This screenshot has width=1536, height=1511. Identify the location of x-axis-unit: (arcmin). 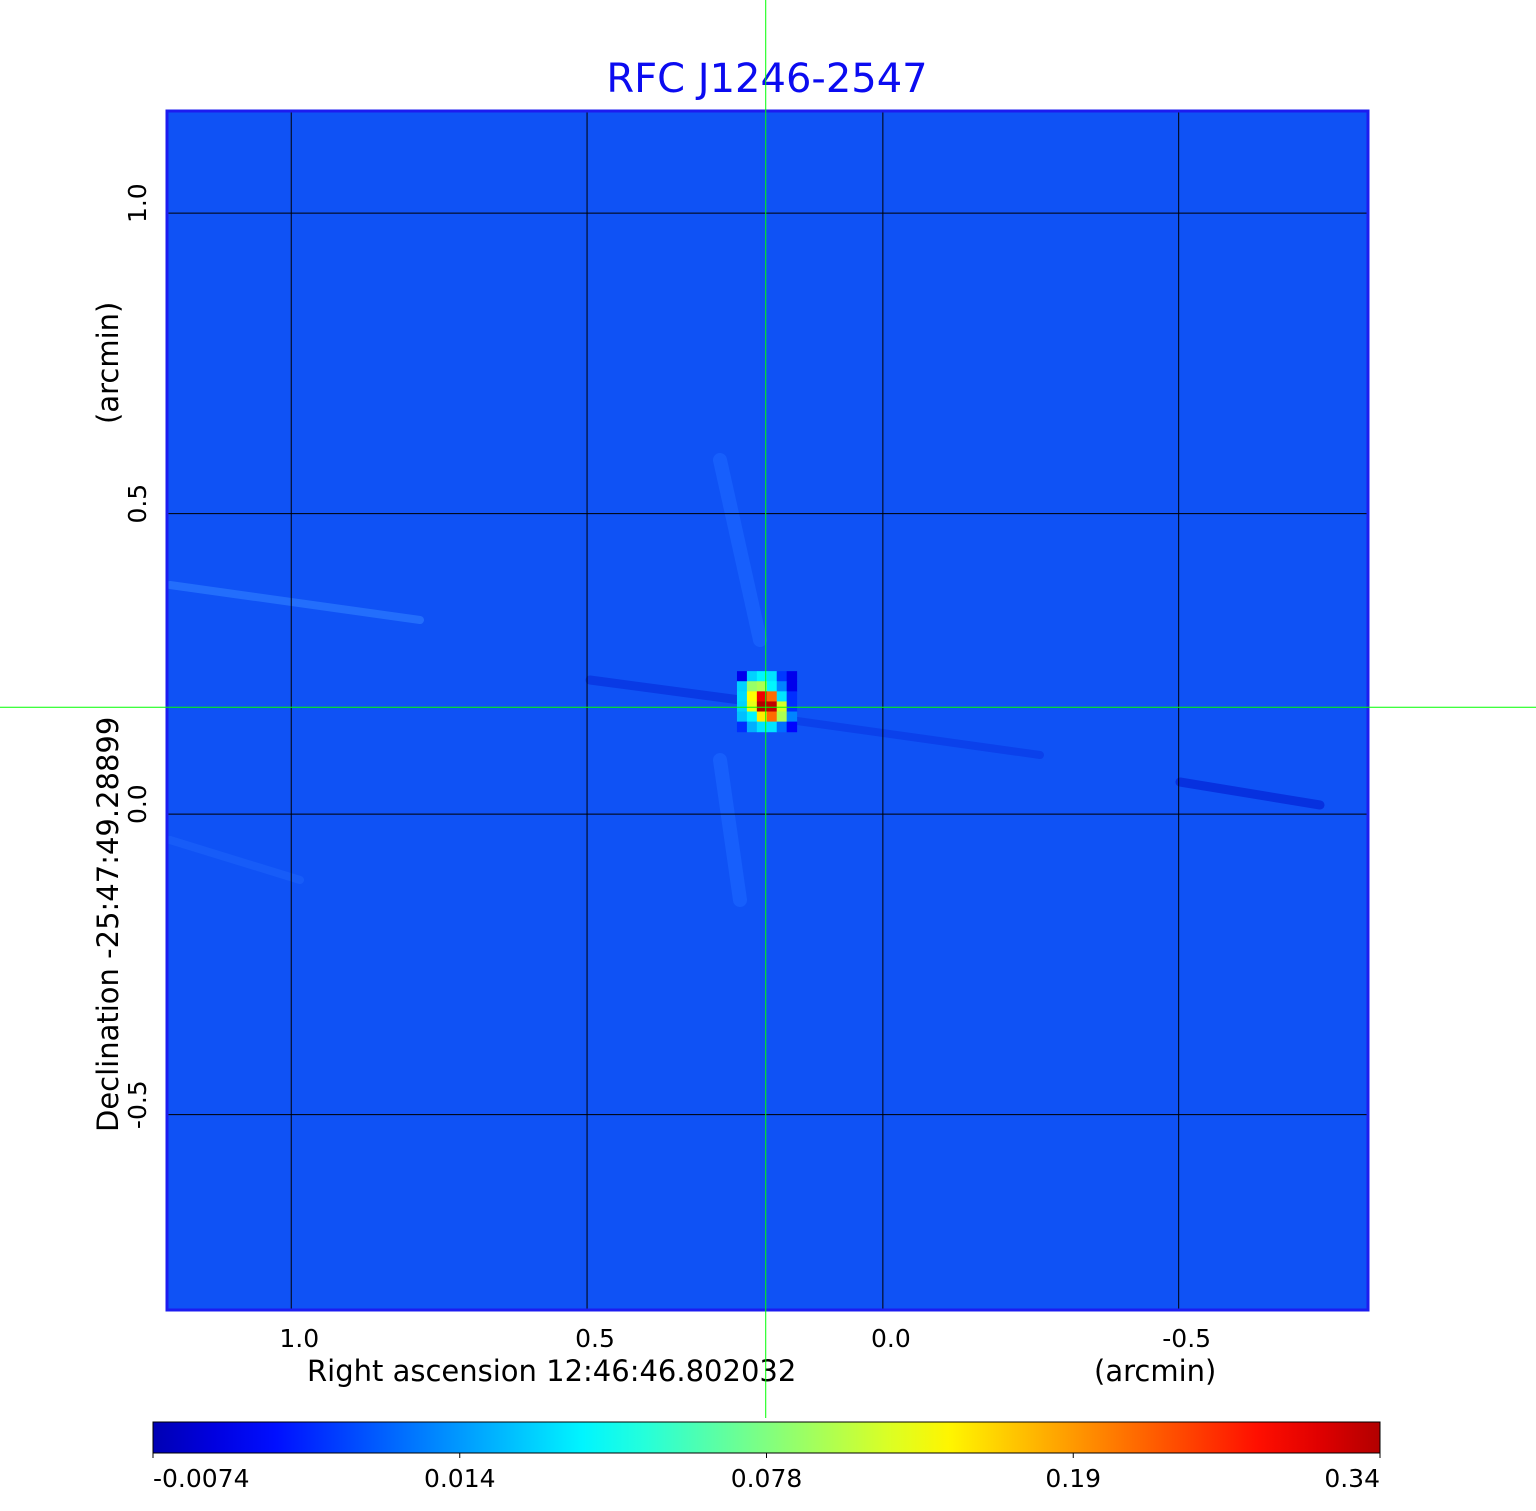
(1155, 1371).